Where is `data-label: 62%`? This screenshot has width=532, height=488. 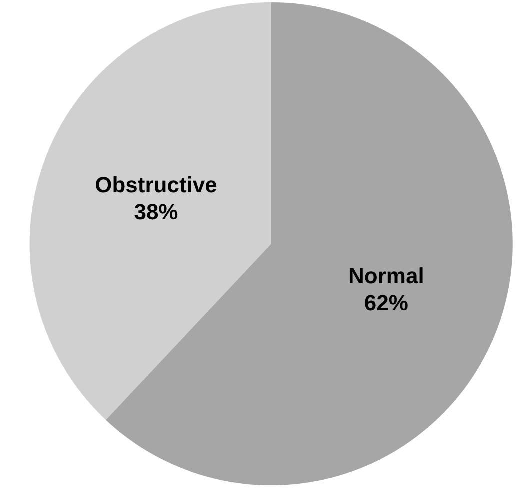 data-label: 62% is located at coordinates (386, 303).